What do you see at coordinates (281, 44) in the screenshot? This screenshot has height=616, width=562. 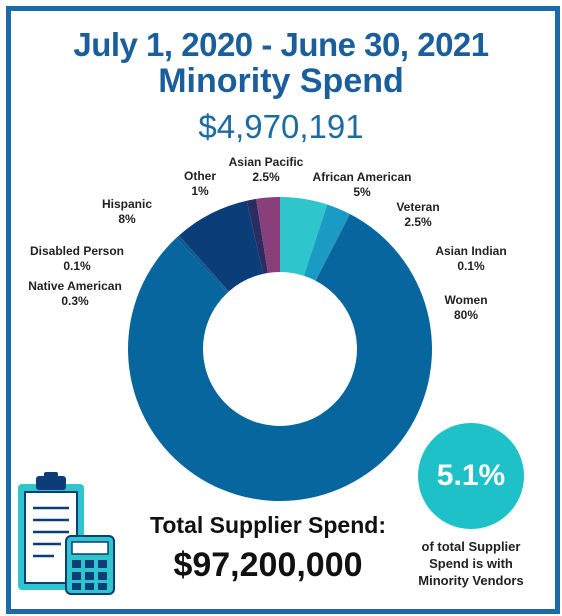 I see `title-dates: July 1, 2020 - June 30, 2021` at bounding box center [281, 44].